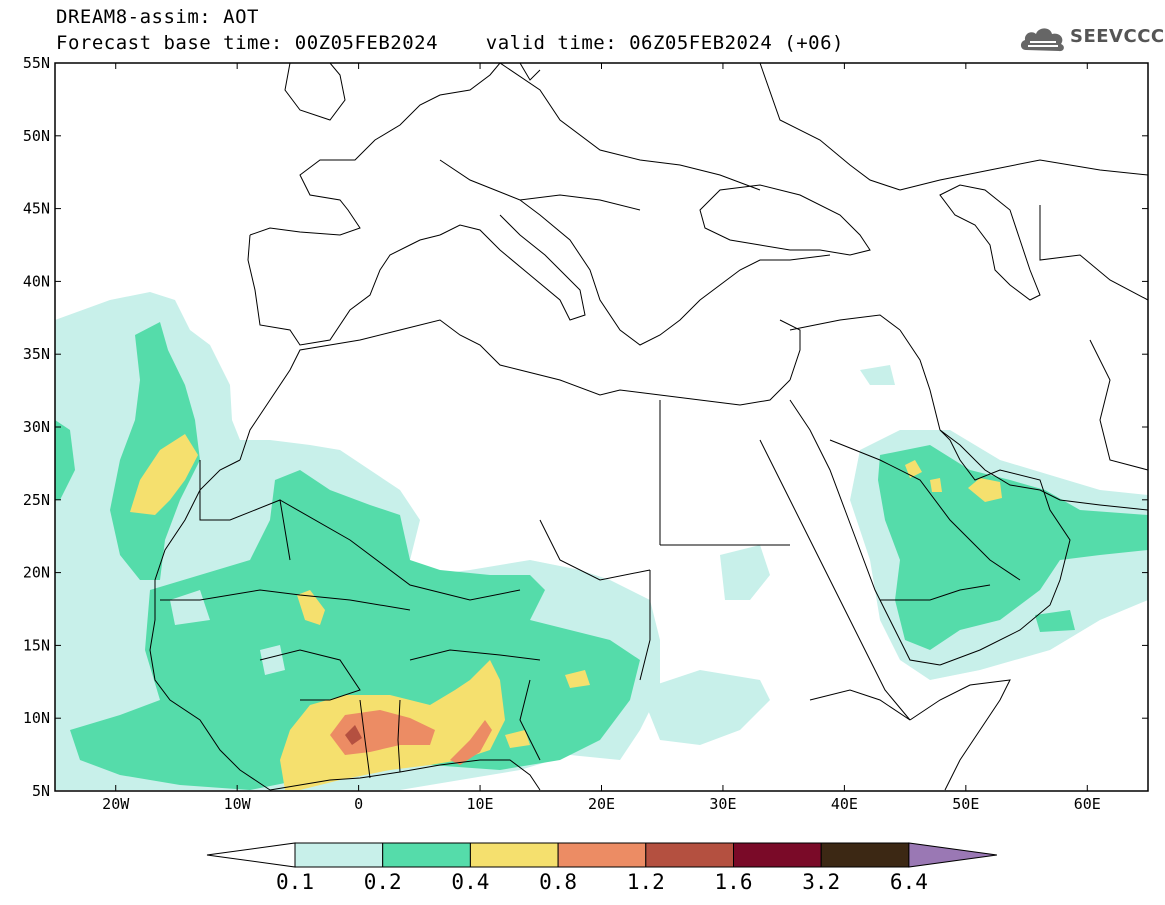 The height and width of the screenshot is (905, 1165). I want to click on colorbar-over-arrow, so click(952, 855).